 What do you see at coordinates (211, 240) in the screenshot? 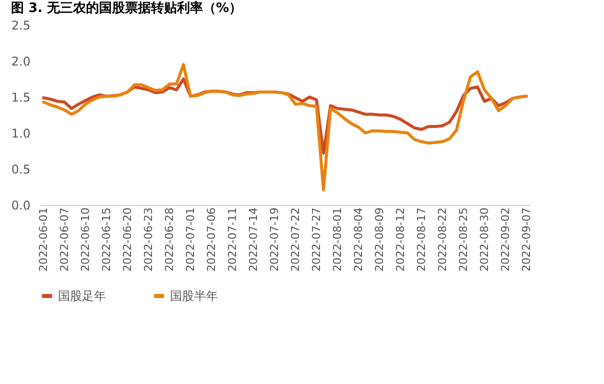
I see `x-tick-label: 2022-07-06` at bounding box center [211, 240].